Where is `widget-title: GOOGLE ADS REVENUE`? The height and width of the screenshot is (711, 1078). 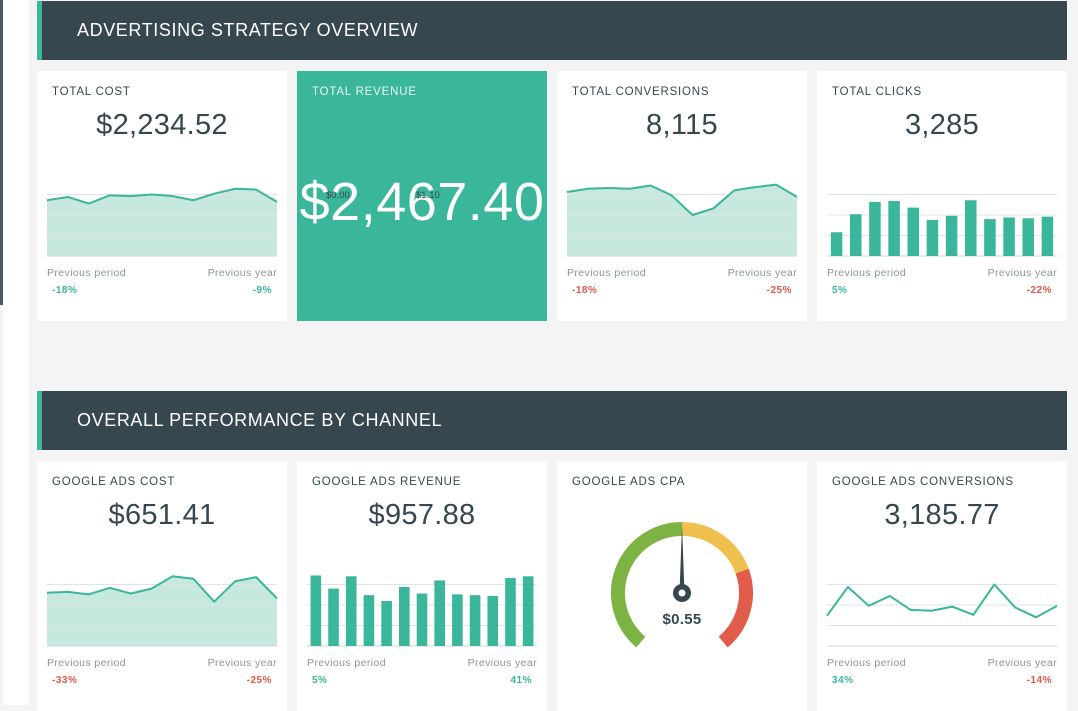 widget-title: GOOGLE ADS REVENUE is located at coordinates (386, 482).